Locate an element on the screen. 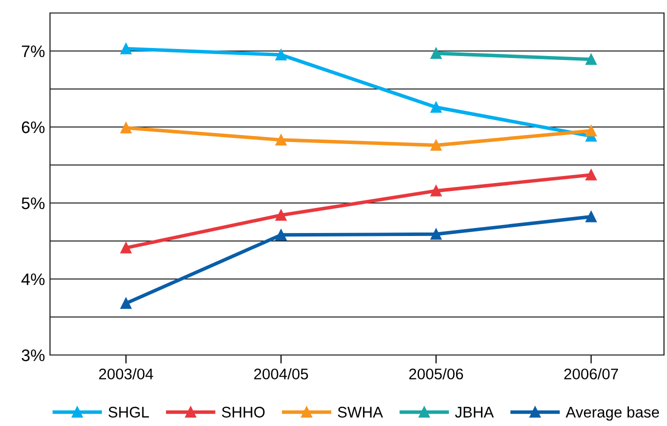 This screenshot has width=667, height=426. y-tick-label: 3% is located at coordinates (33, 355).